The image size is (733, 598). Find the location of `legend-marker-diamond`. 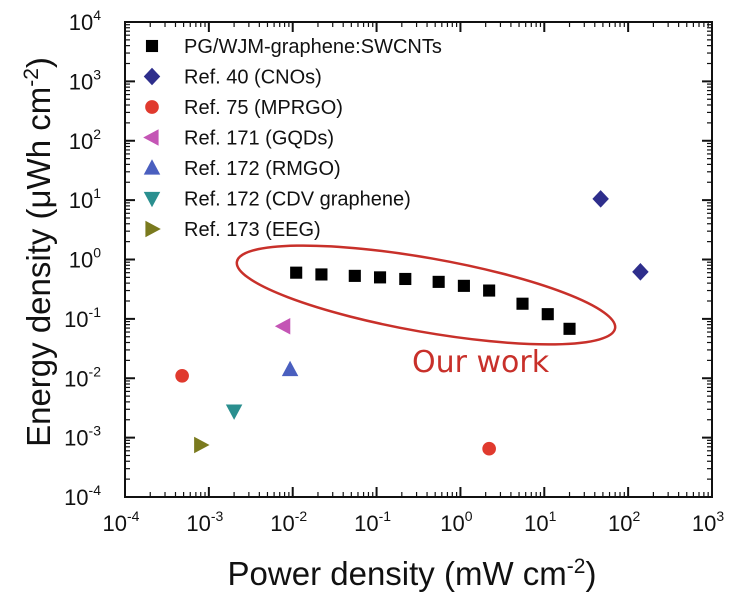

legend-marker-diamond is located at coordinates (152, 76).